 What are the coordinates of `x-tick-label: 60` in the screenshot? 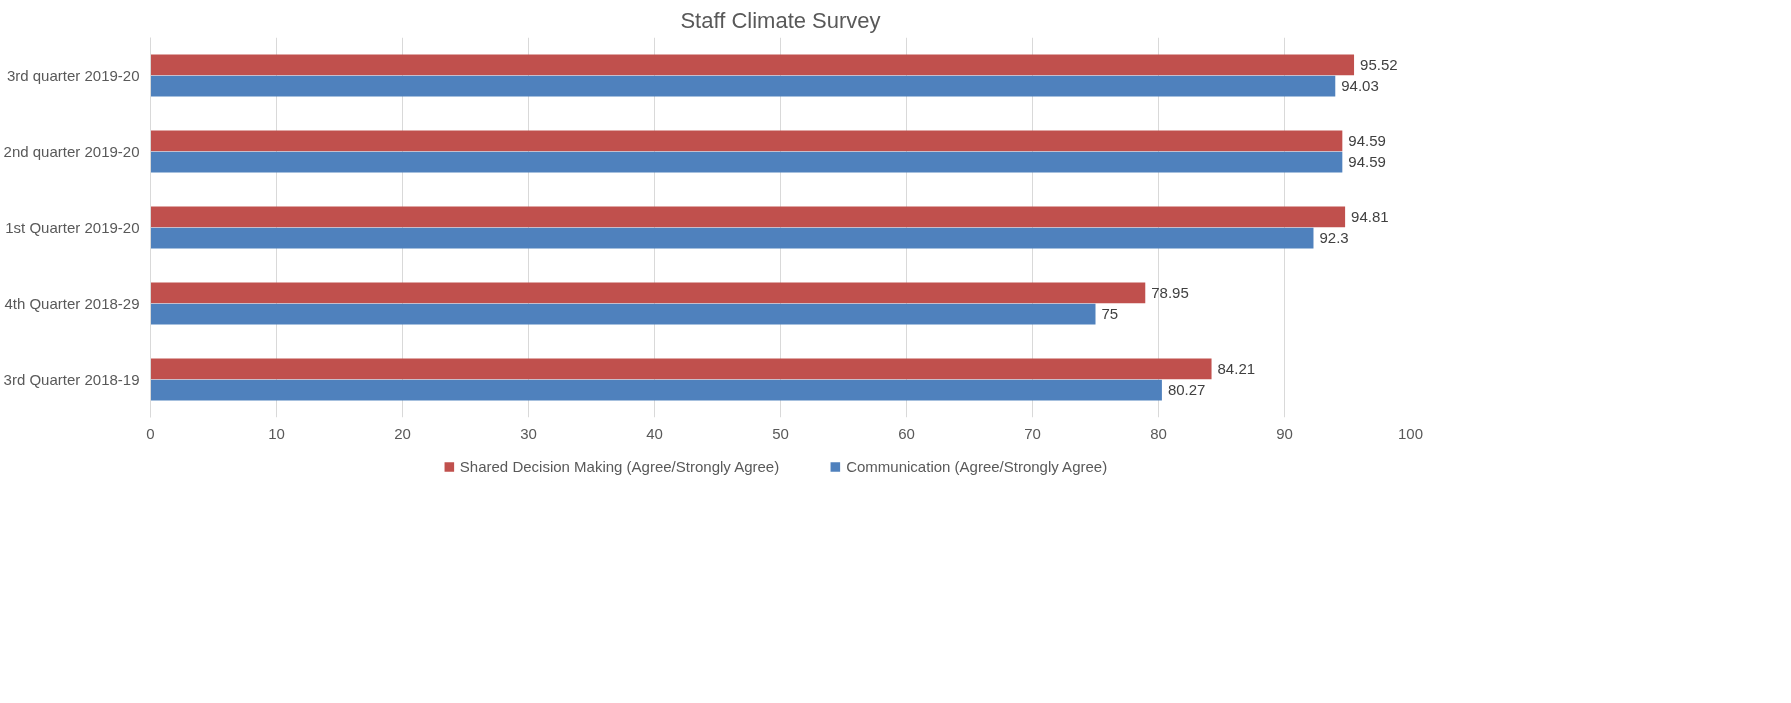 It's located at (906, 433).